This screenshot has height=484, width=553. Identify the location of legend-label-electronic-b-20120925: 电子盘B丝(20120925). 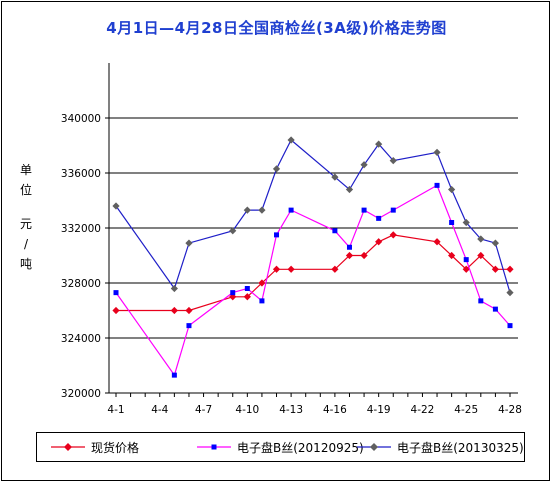
(300, 447).